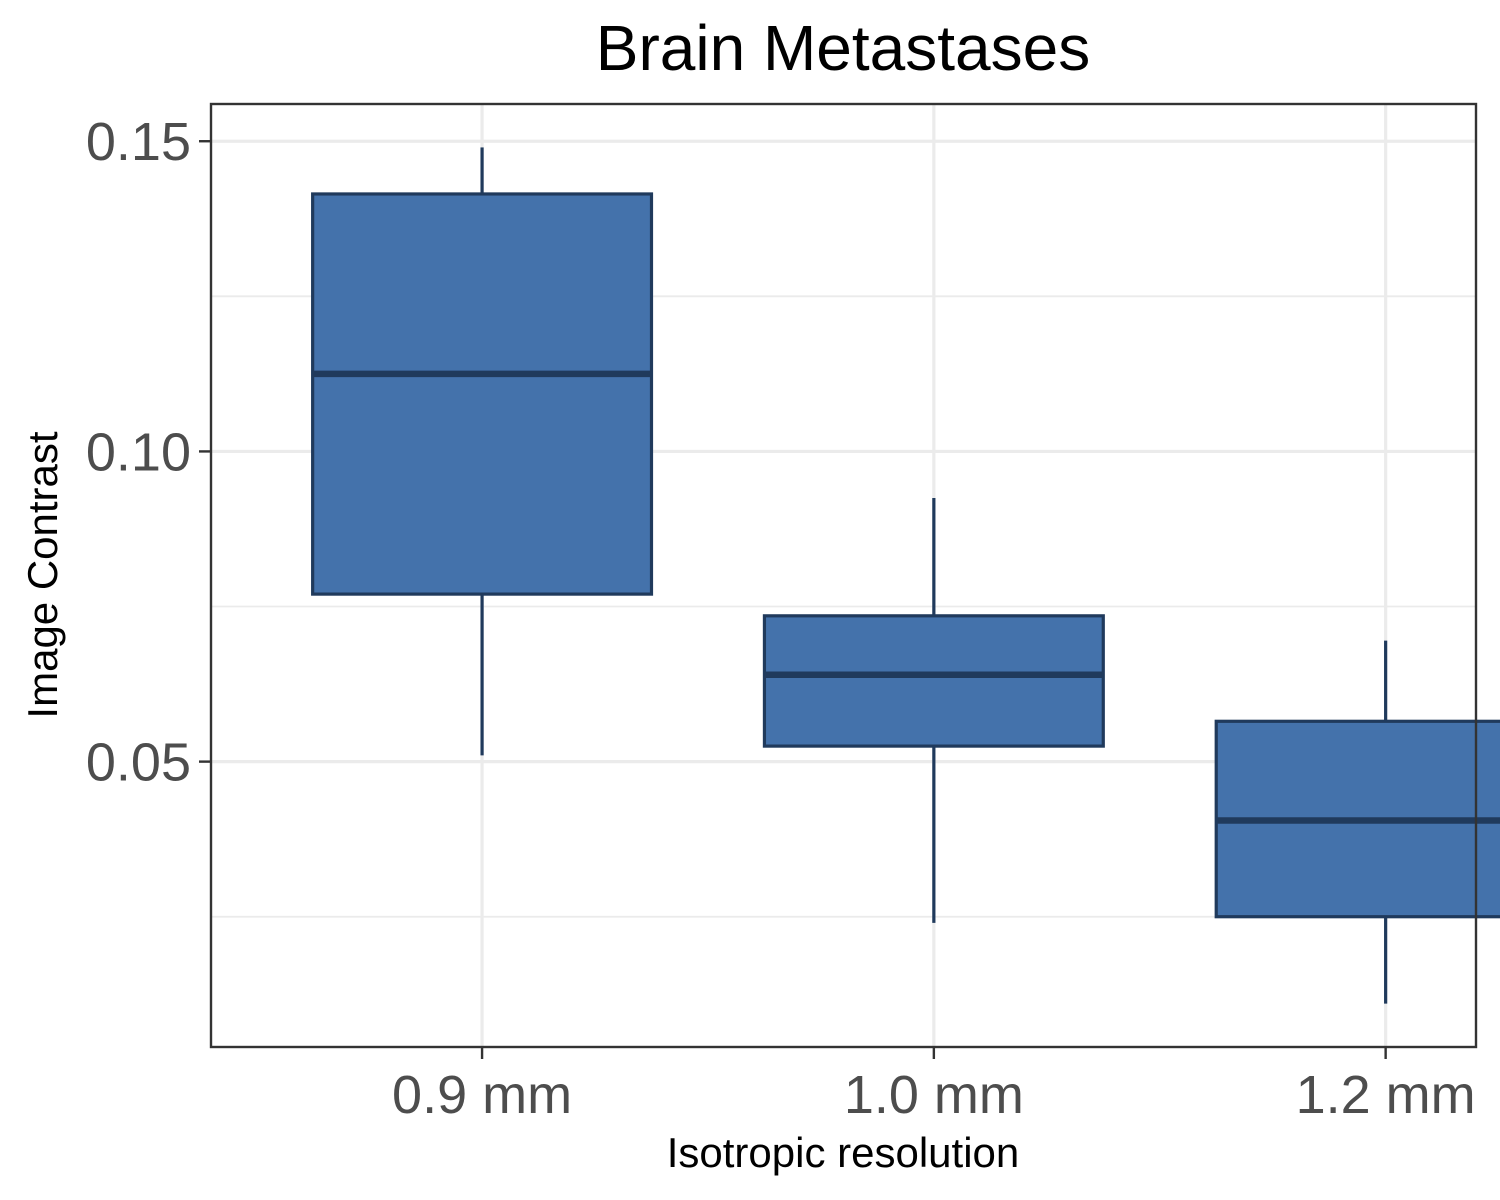  Describe the element at coordinates (138, 452) in the screenshot. I see `y-tick-label: 0.10` at that location.